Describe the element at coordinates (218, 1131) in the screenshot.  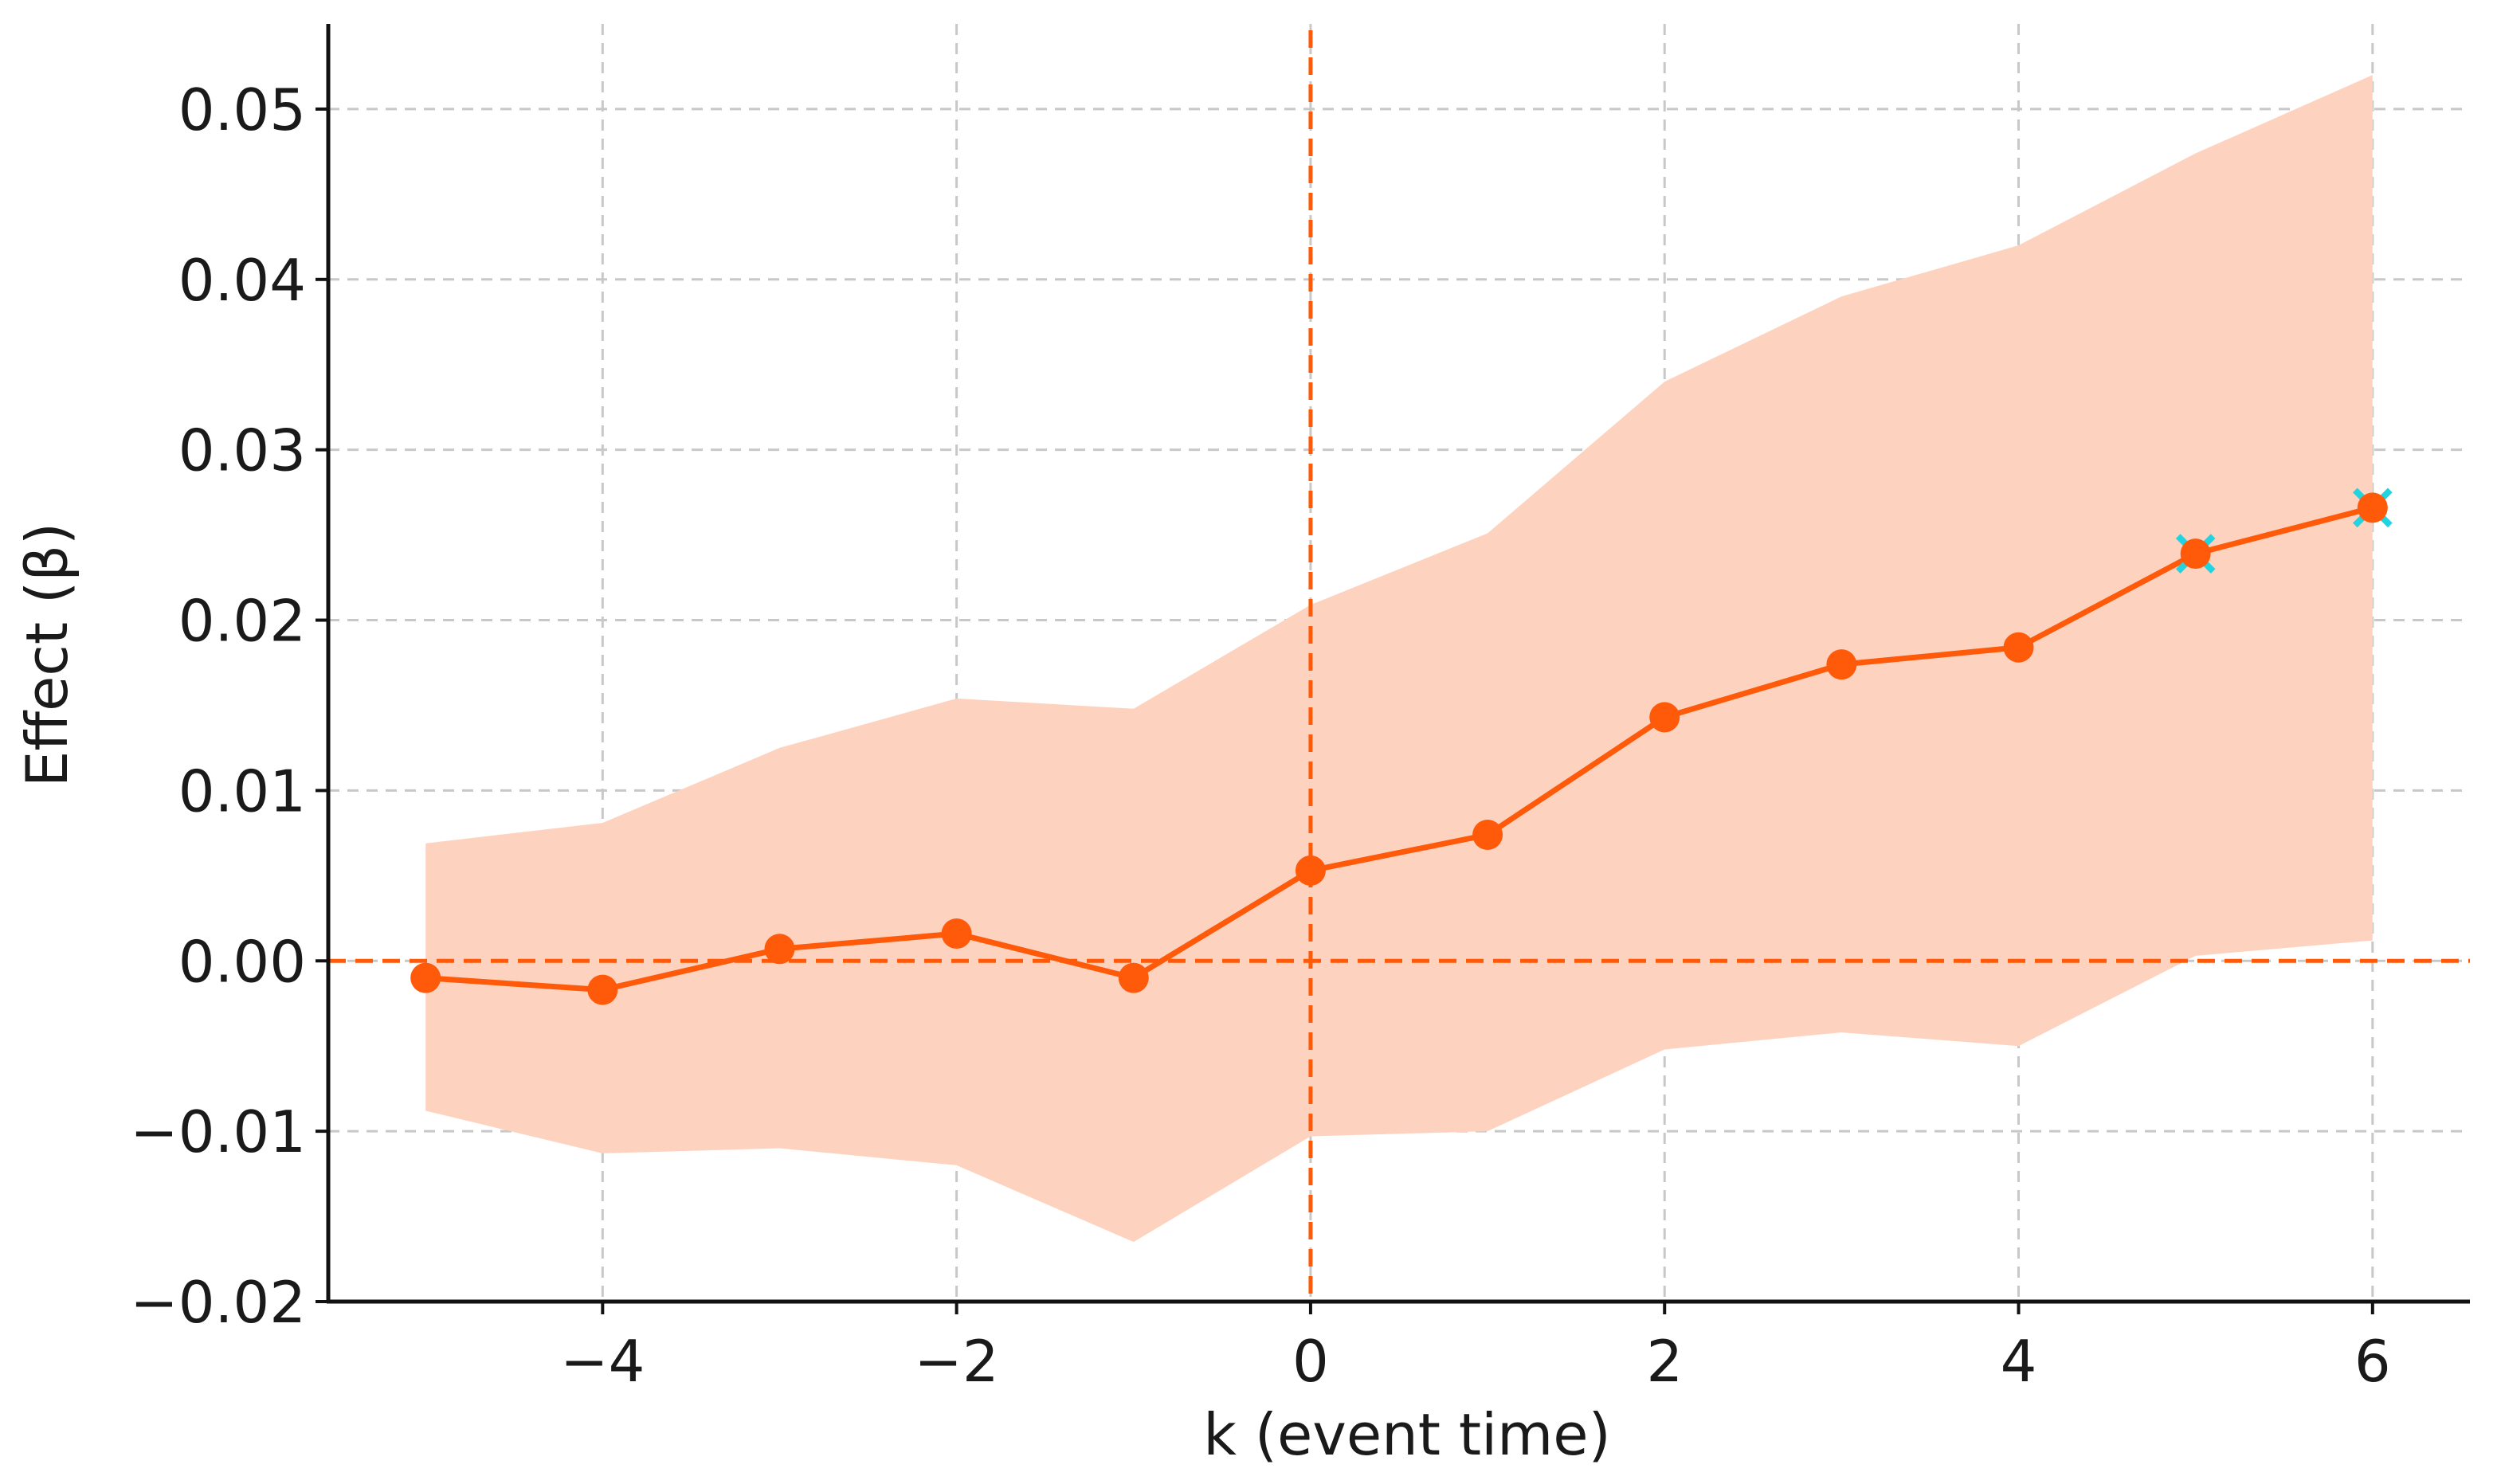
I see `y-tick-label: −0.01` at that location.